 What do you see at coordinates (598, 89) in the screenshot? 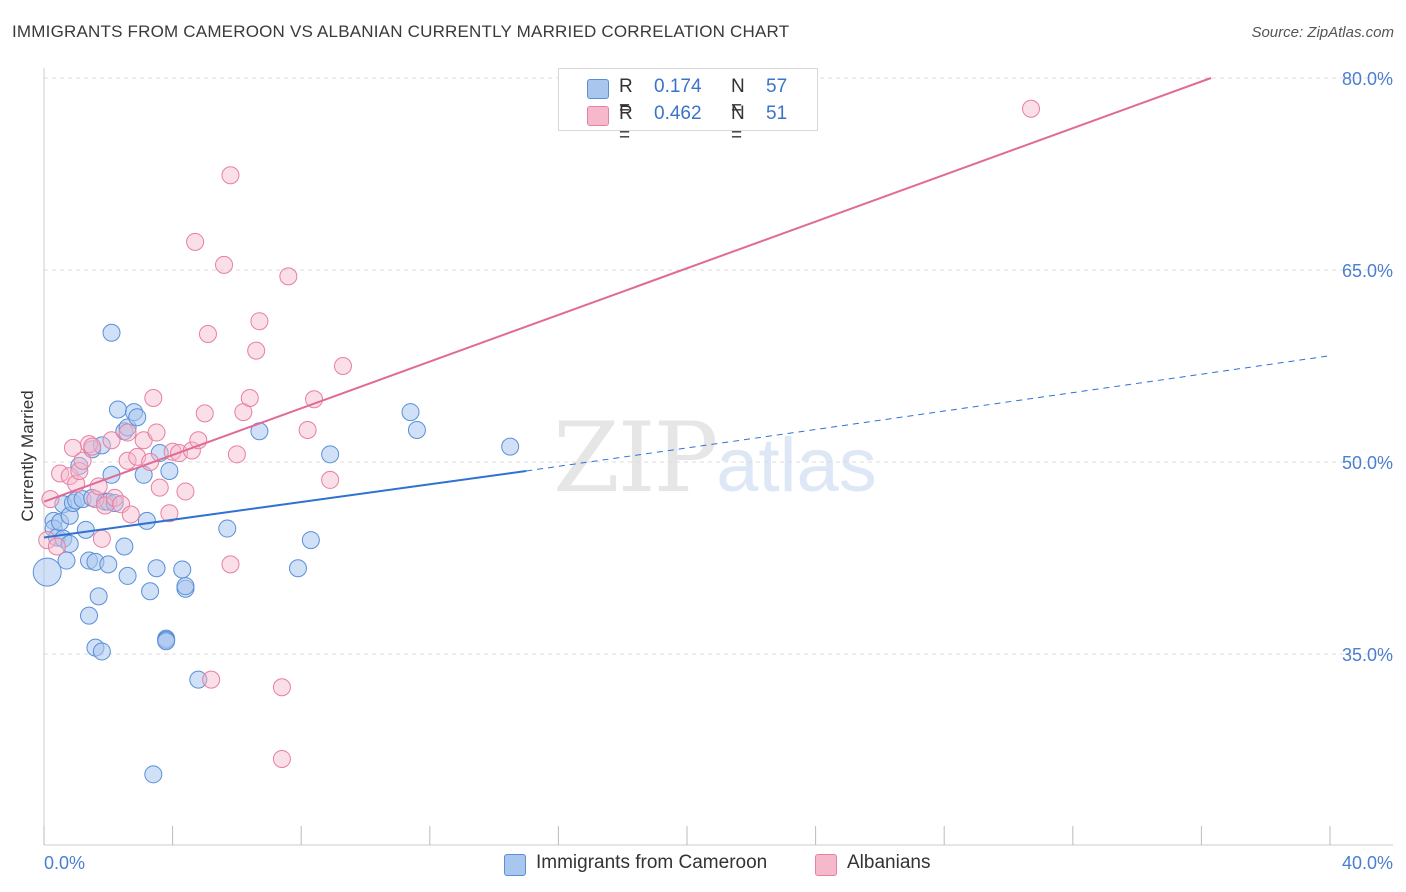
I see `legend-swatch-blue` at bounding box center [598, 89].